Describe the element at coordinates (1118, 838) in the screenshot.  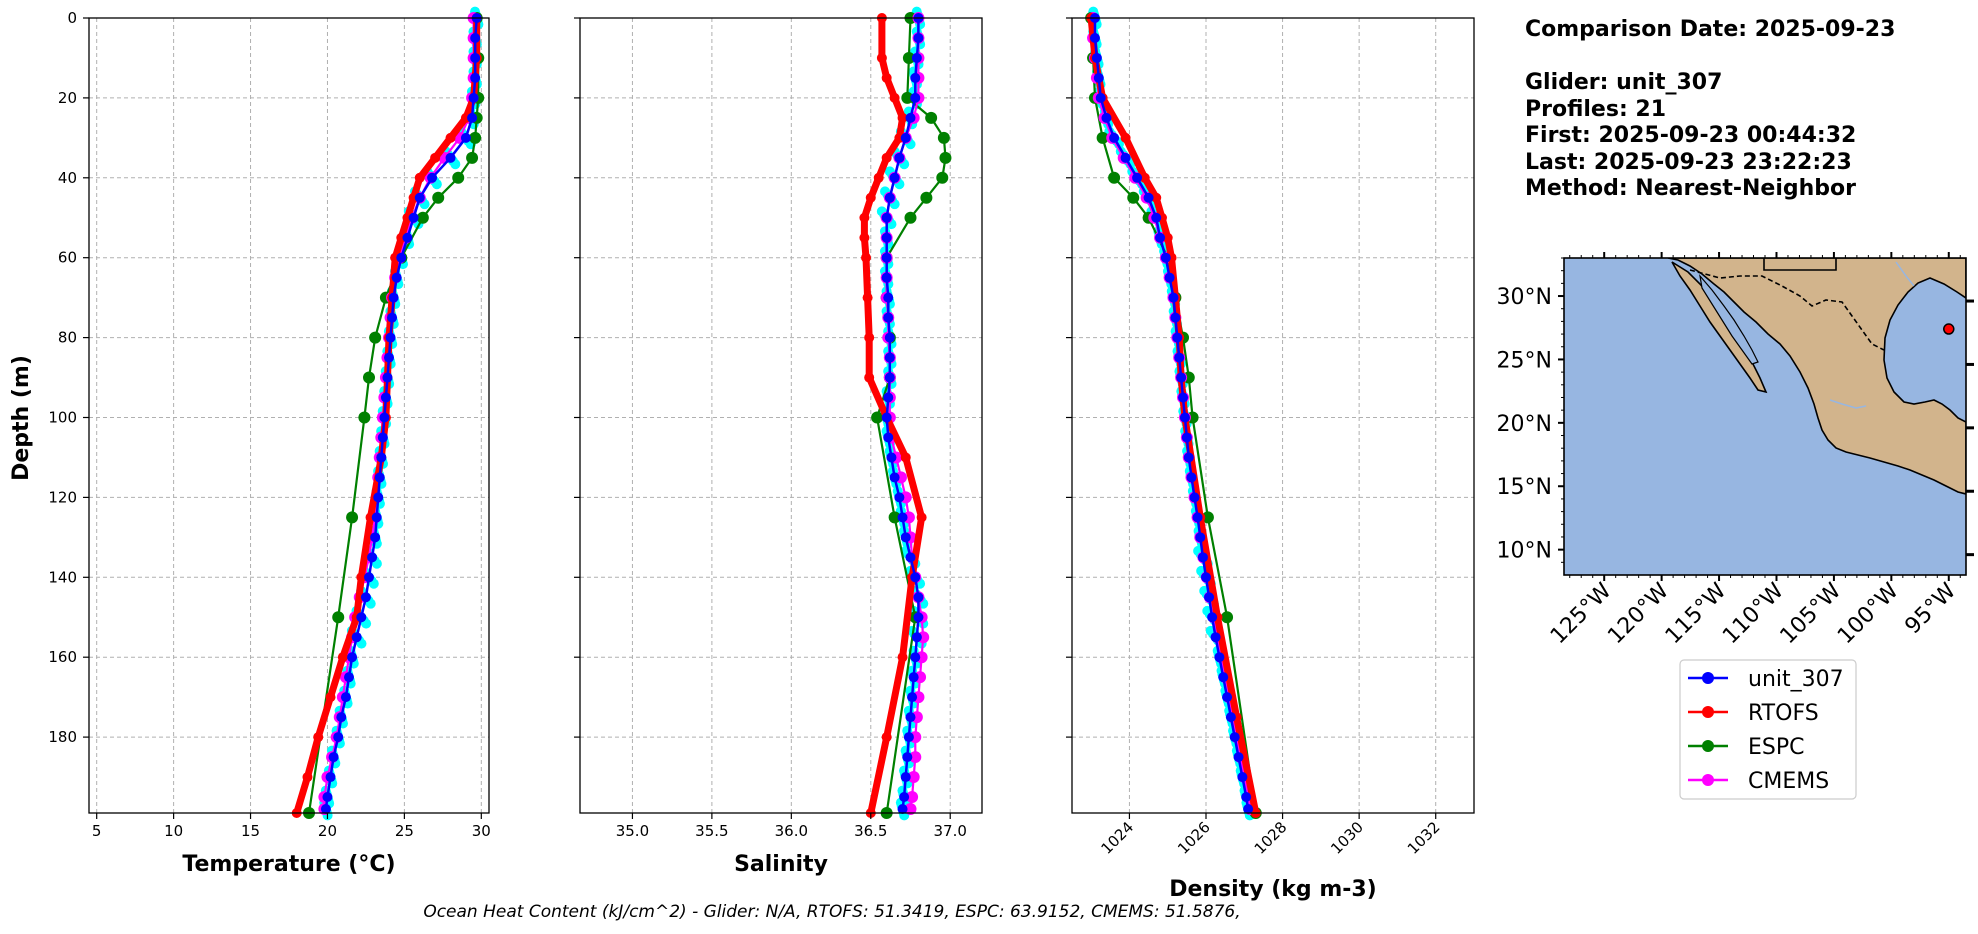
I see `x-tick-label: 1024` at that location.